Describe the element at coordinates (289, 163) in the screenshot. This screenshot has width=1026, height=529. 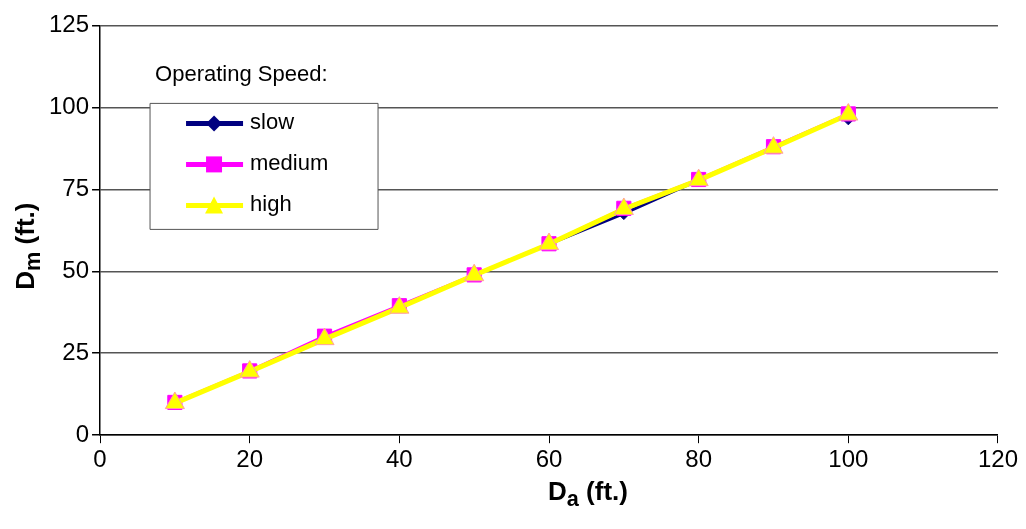
I see `legend-label: medium` at that location.